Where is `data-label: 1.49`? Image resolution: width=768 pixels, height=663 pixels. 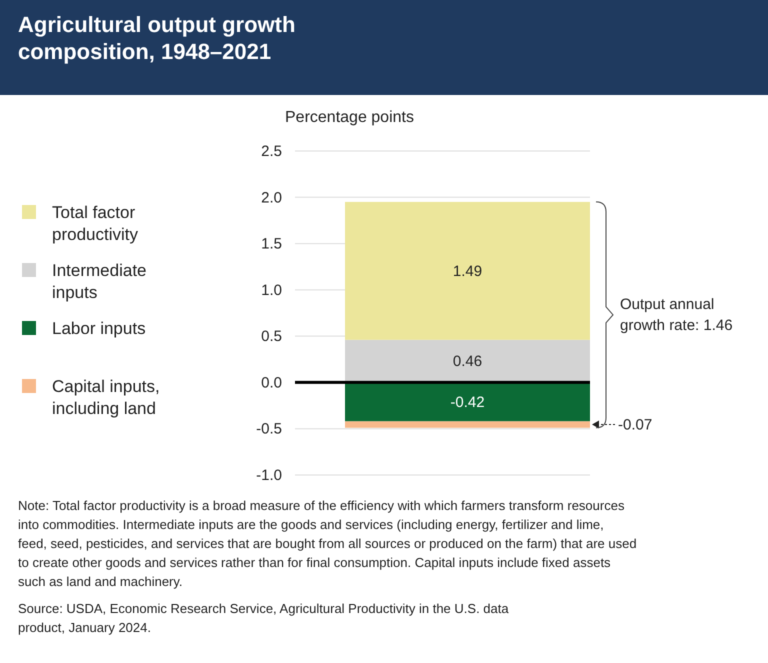
data-label: 1.49 is located at coordinates (467, 271).